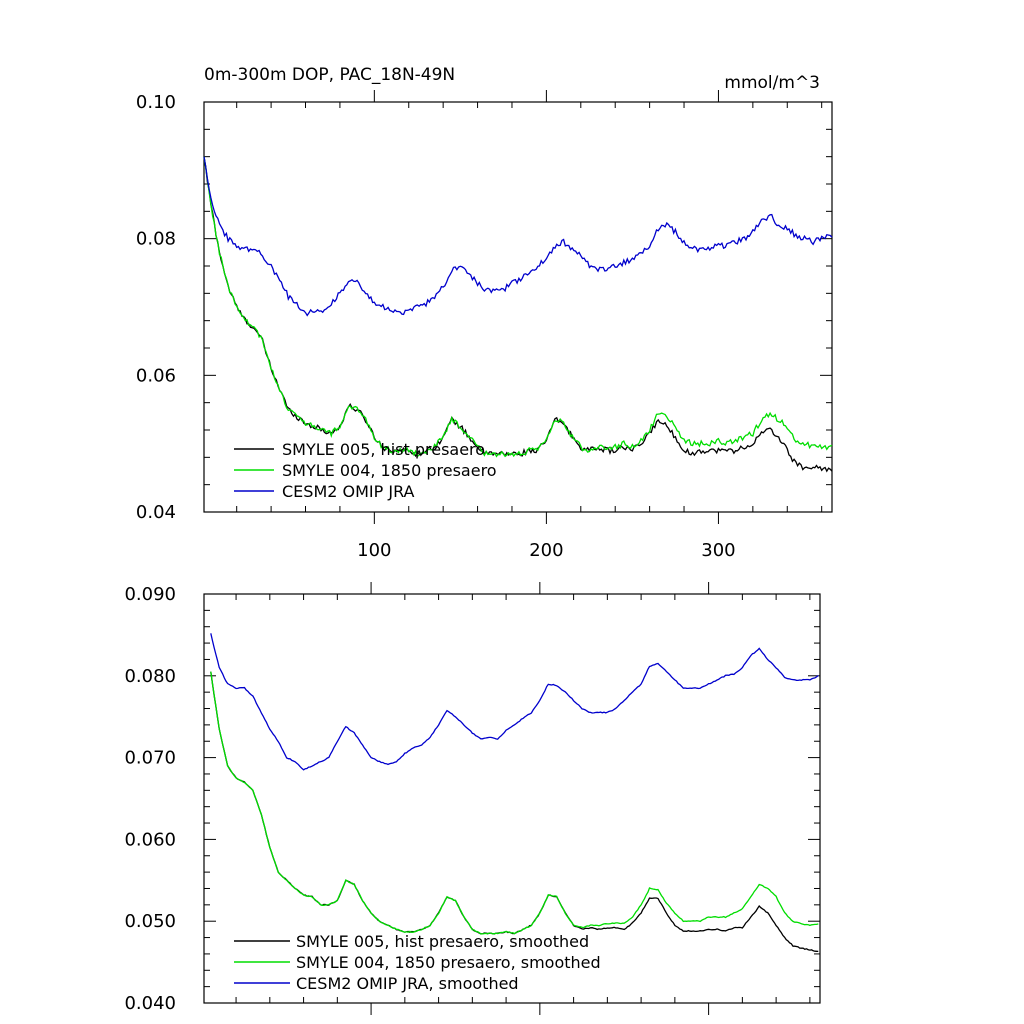 The height and width of the screenshot is (1024, 1024). I want to click on y-tick-label: 0.08, so click(156, 239).